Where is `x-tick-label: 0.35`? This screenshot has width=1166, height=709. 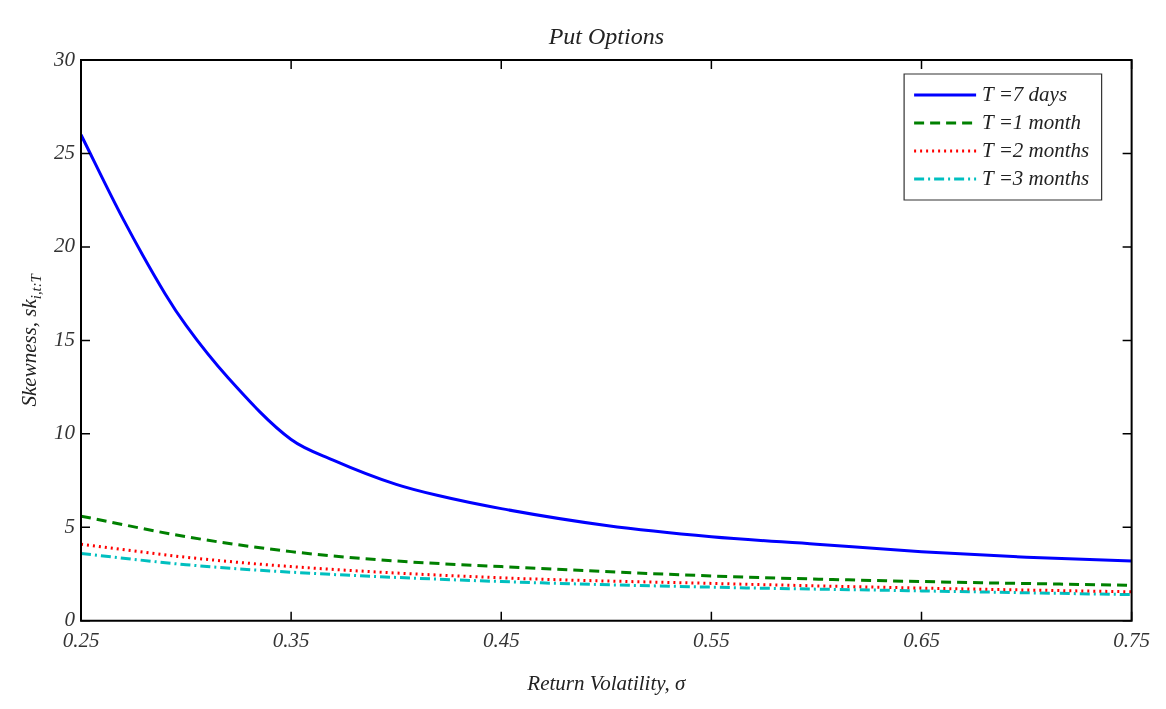
x-tick-label: 0.35 is located at coordinates (291, 639).